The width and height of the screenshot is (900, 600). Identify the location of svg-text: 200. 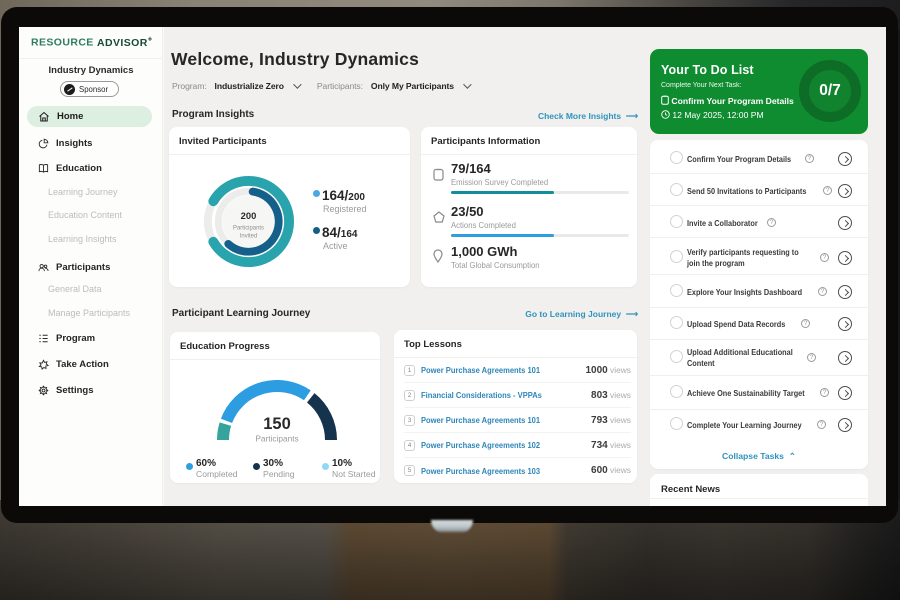
(249, 215).